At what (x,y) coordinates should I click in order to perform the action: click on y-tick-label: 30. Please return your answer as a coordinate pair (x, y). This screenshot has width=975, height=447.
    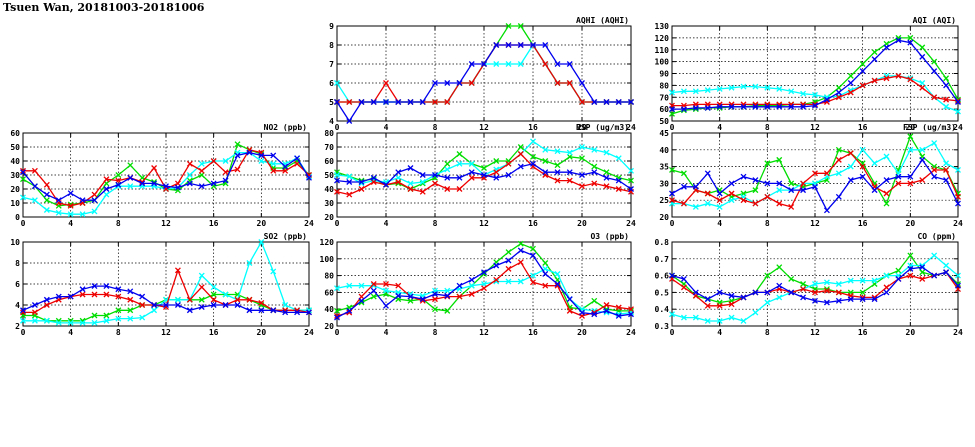
    Looking at the image, I should click on (15, 175).